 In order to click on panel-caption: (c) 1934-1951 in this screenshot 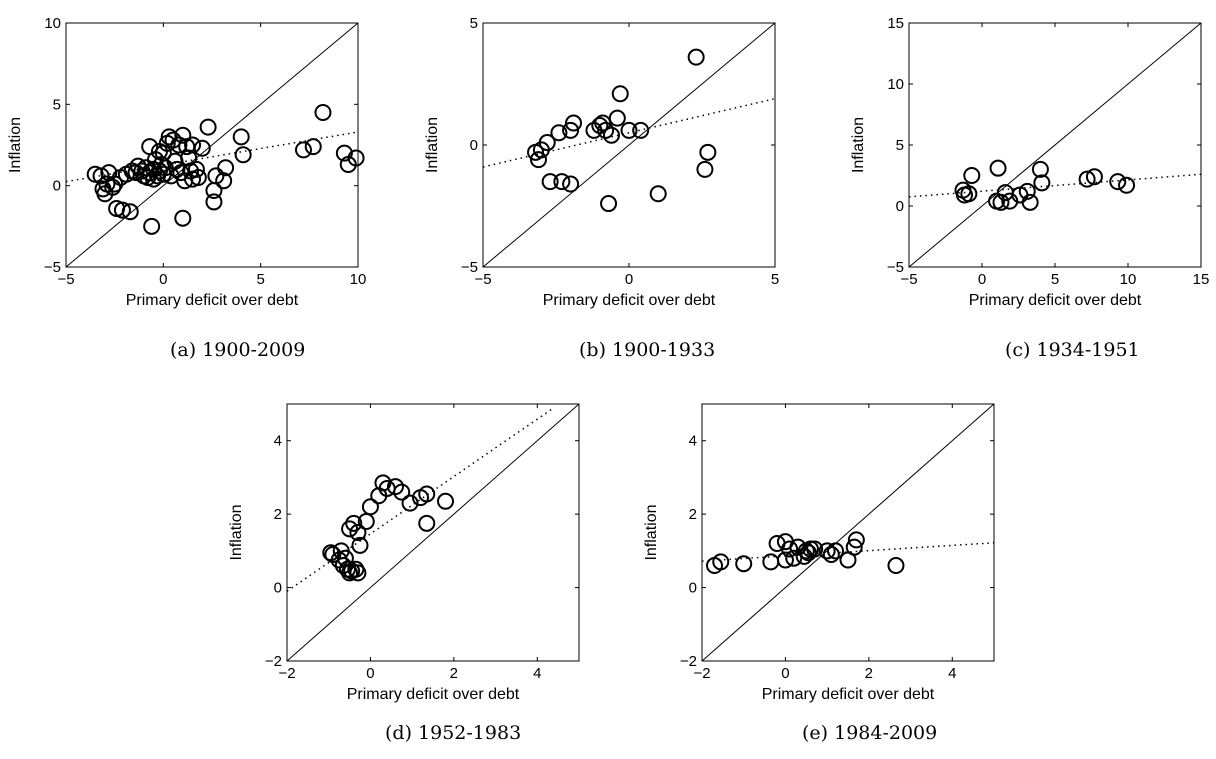, I will do `click(1072, 350)`.